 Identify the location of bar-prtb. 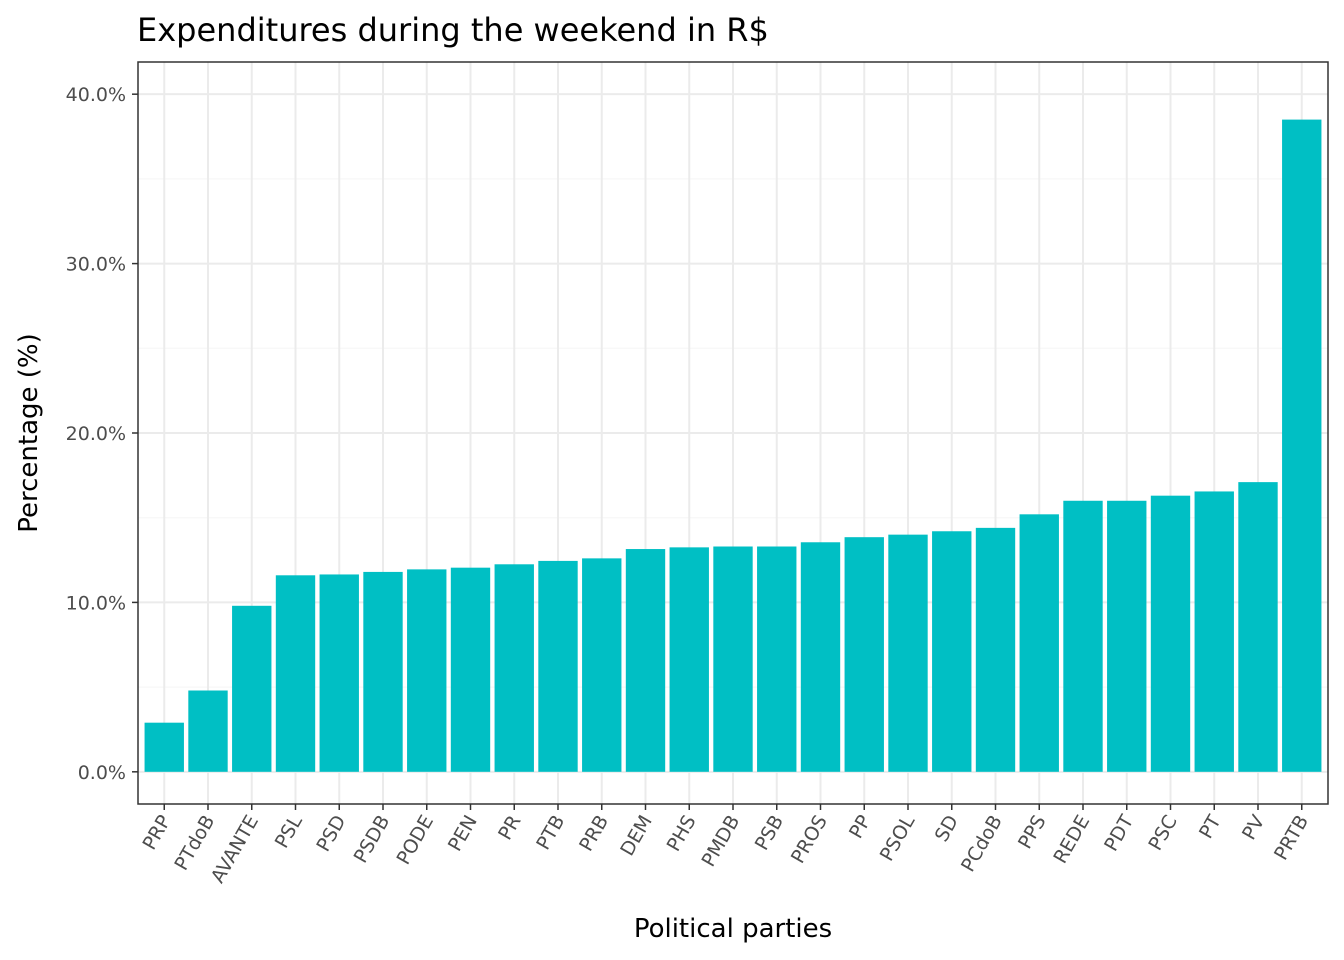
(1302, 445).